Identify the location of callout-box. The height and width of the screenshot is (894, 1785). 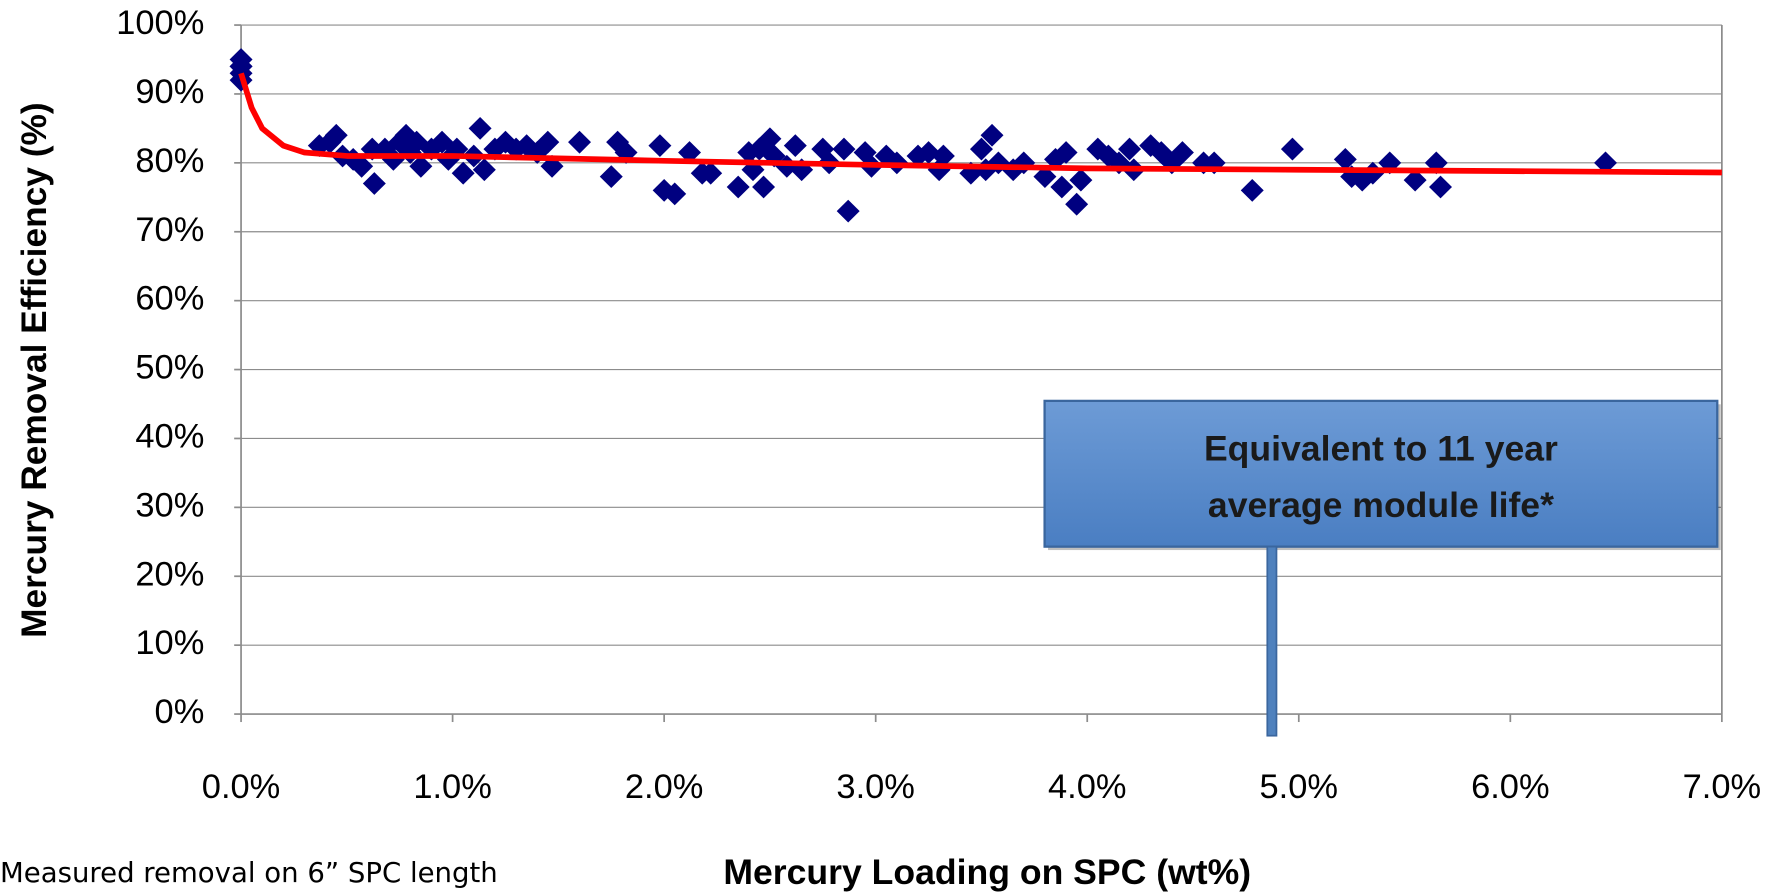
(1381, 473).